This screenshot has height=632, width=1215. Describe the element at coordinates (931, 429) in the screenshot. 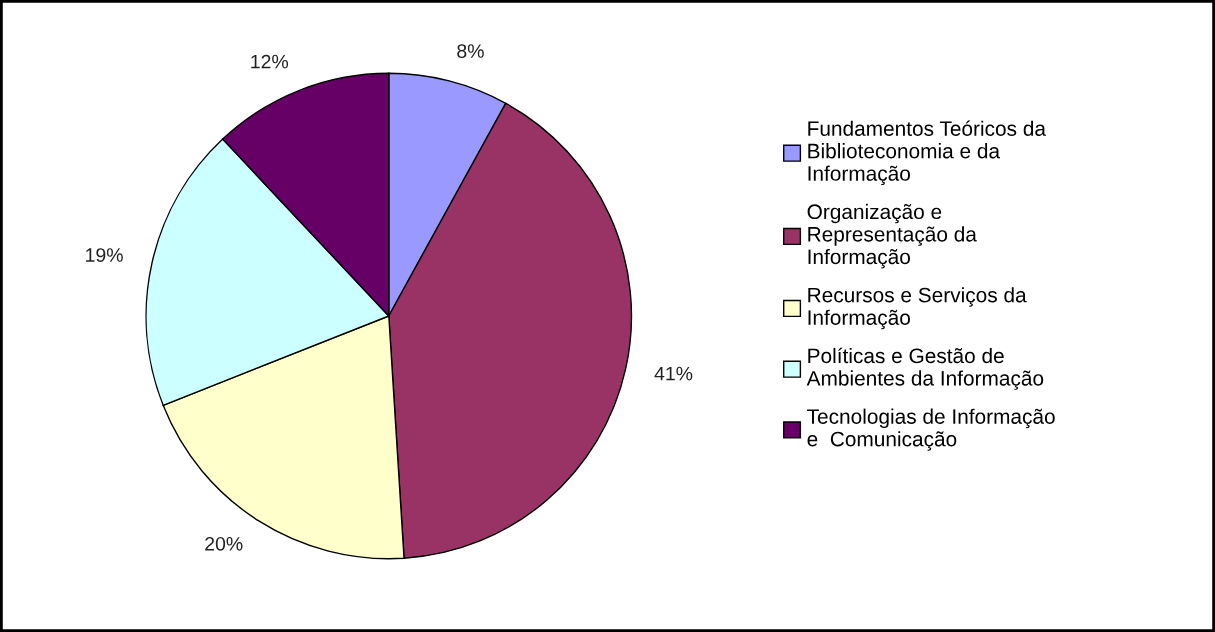

I see `legend-label: Tecnologias de Informação e Comunicação` at that location.